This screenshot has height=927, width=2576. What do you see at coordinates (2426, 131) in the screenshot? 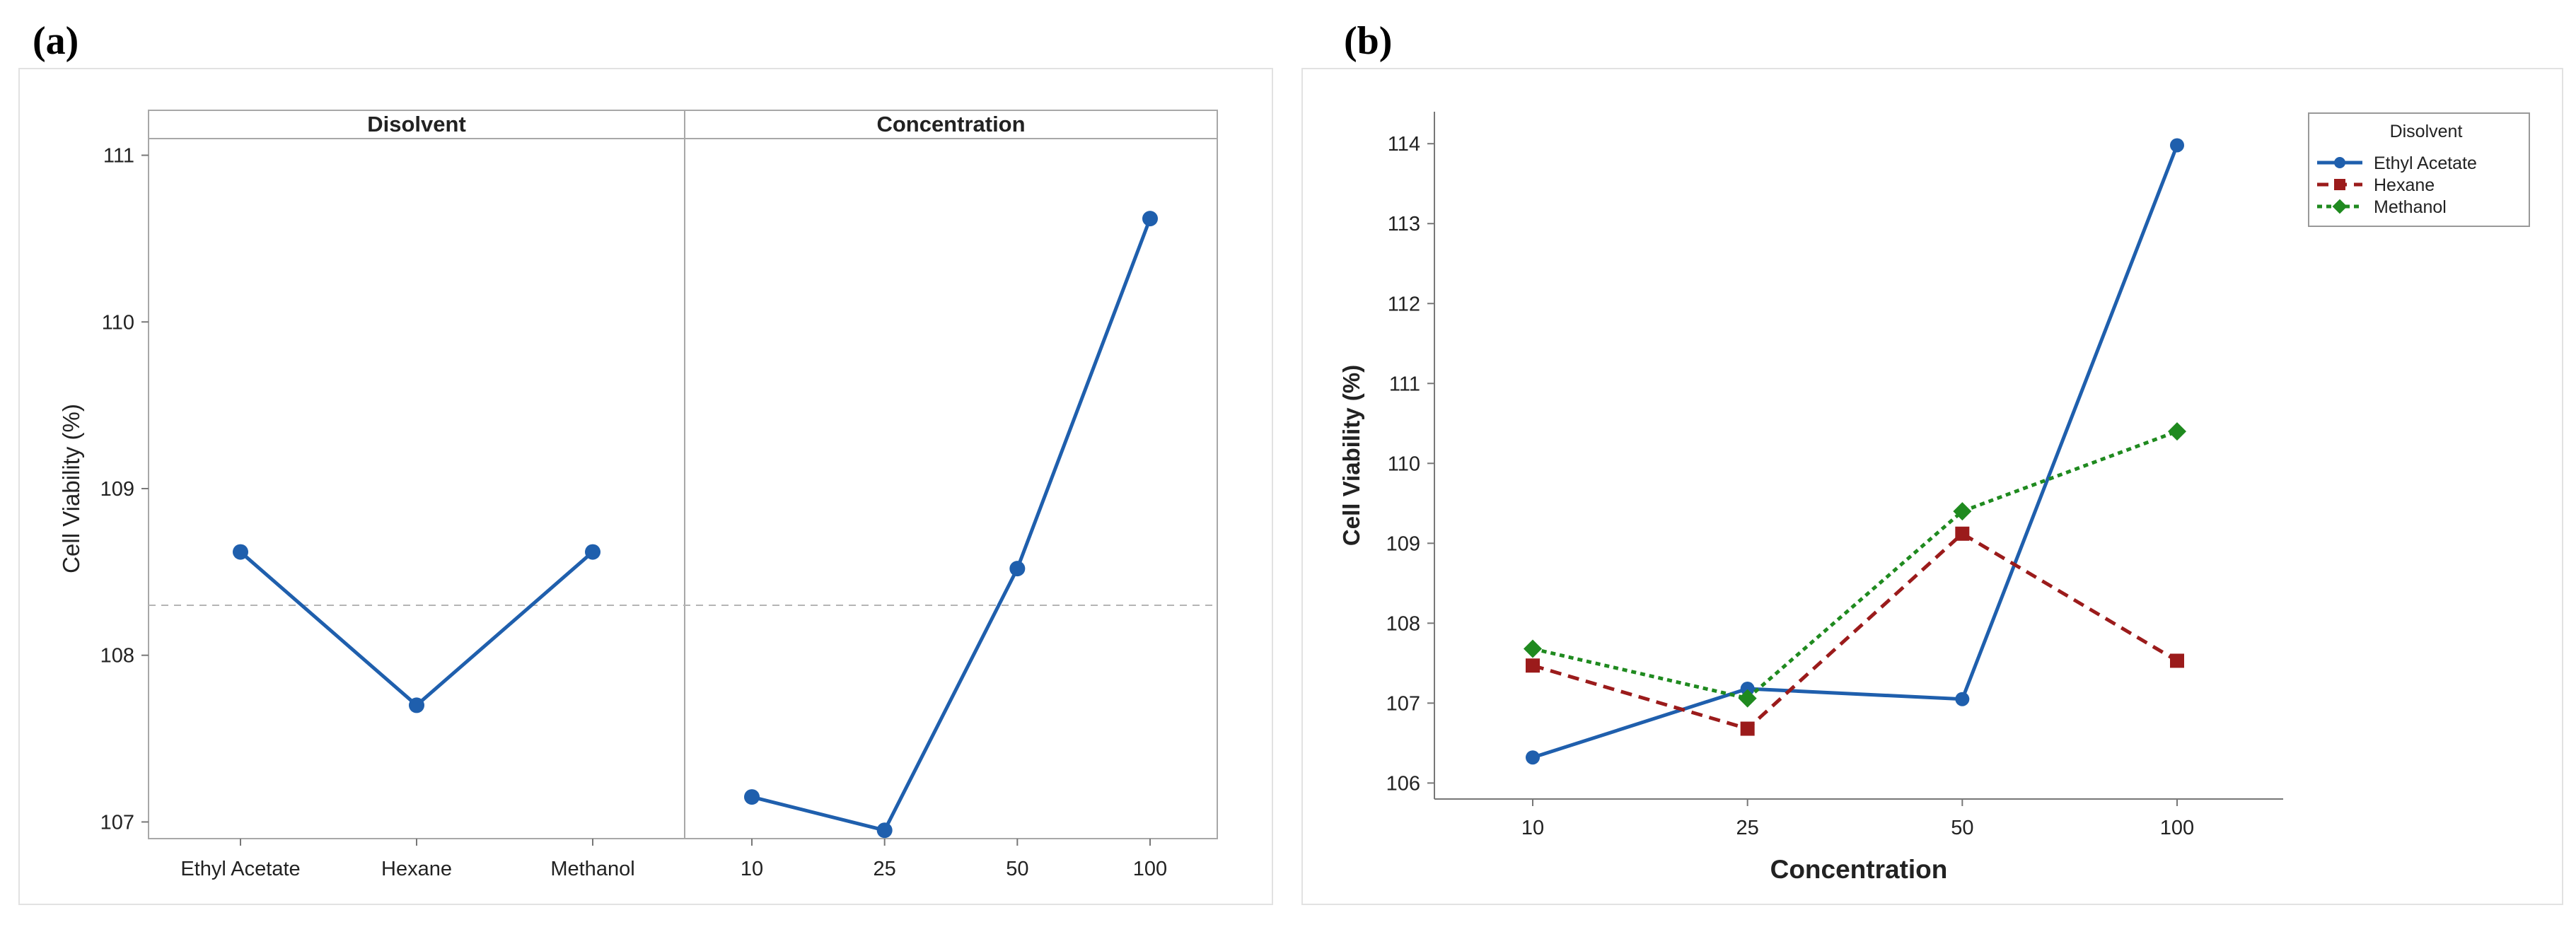
I see `legend-title: Disolvent` at bounding box center [2426, 131].